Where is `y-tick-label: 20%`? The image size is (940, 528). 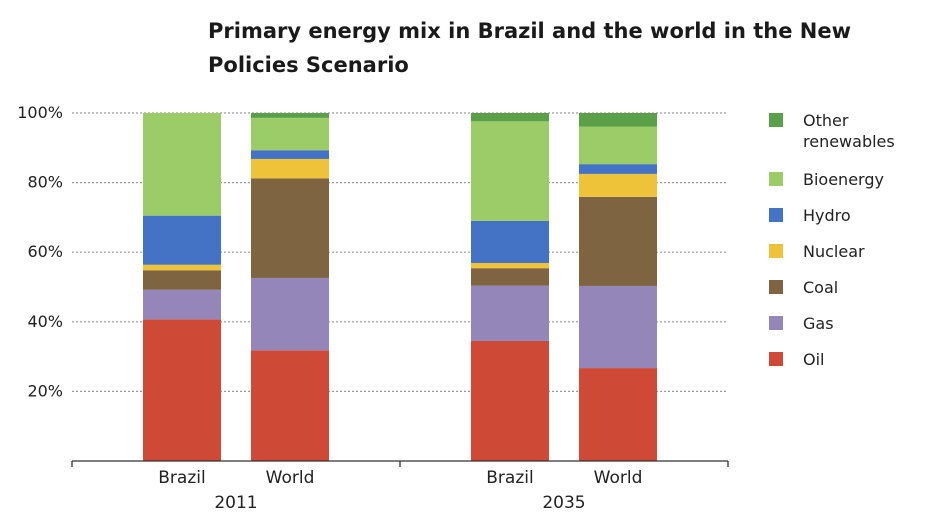 y-tick-label: 20% is located at coordinates (45, 390).